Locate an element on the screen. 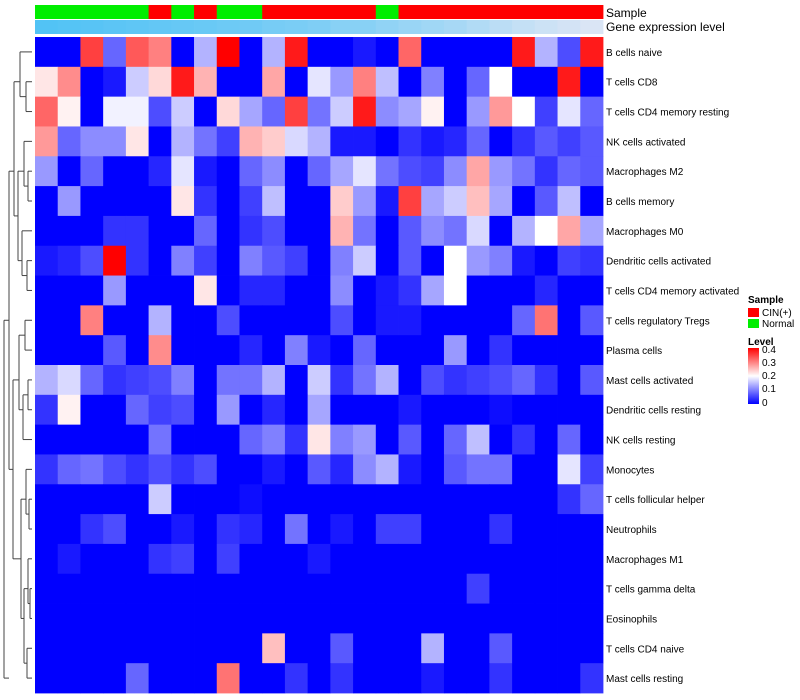 Image resolution: width=800 pixels, height=700 pixels. row-label: B cells naive is located at coordinates (634, 53).